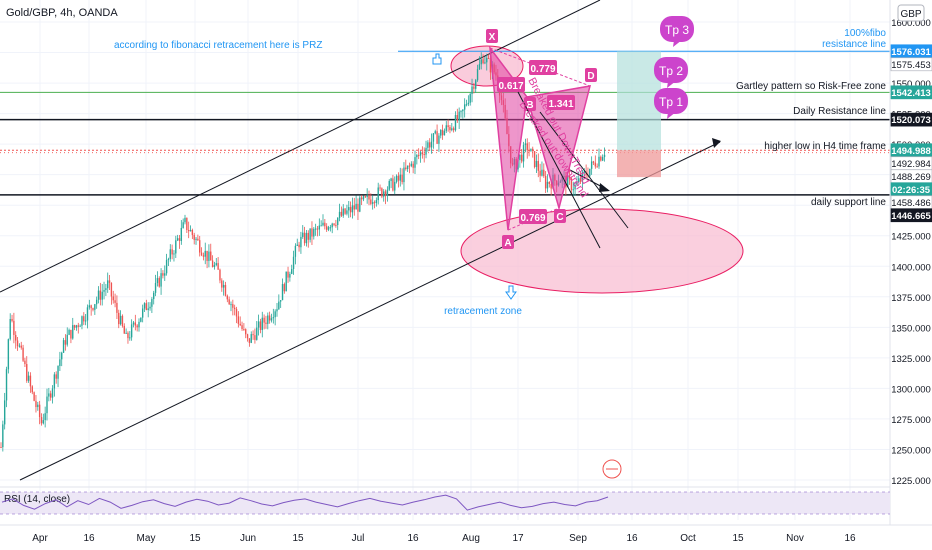  Describe the element at coordinates (298, 538) in the screenshot. I see `time-tick-label: 15` at that location.